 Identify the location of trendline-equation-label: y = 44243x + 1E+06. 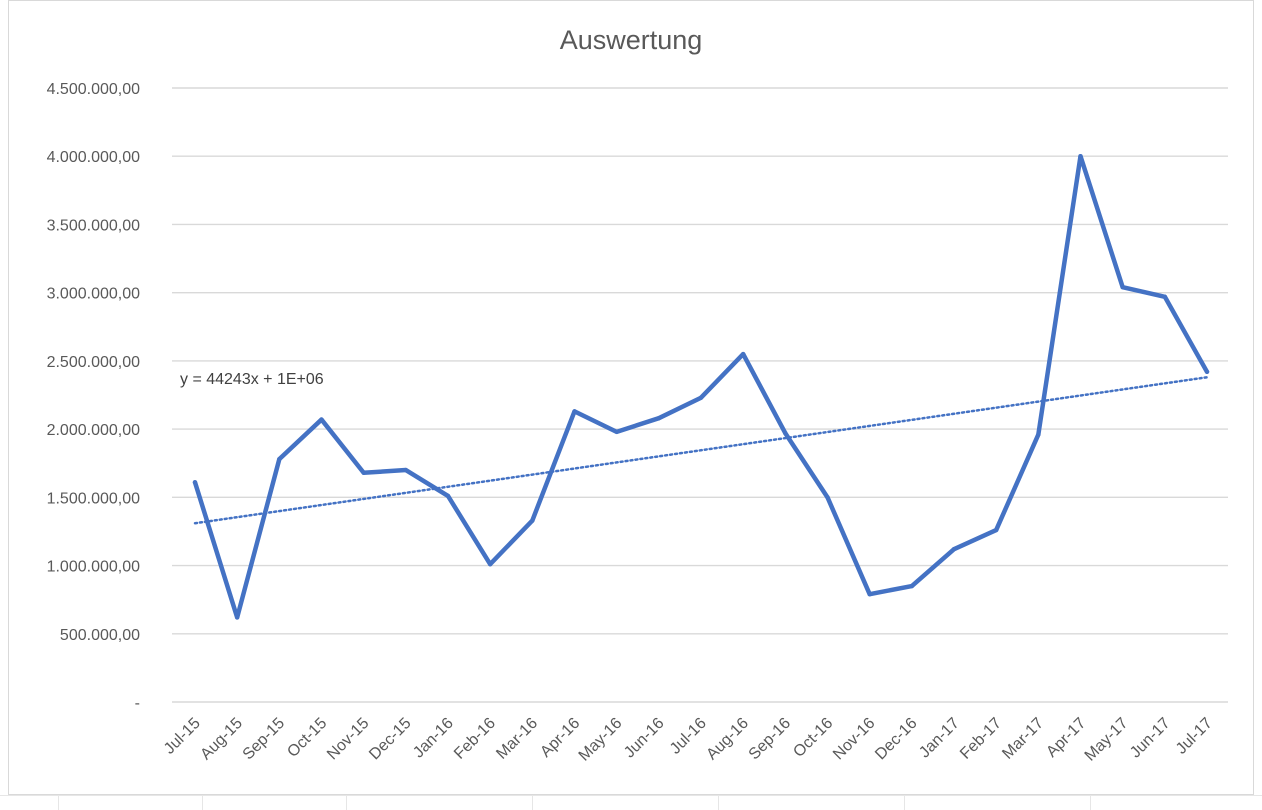
(252, 379).